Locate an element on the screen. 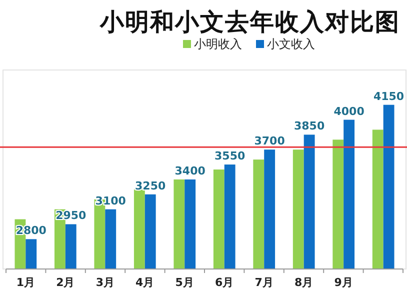 Image resolution: width=407 pixels, height=294 pixels. x-tick-label: 8月 is located at coordinates (304, 282).